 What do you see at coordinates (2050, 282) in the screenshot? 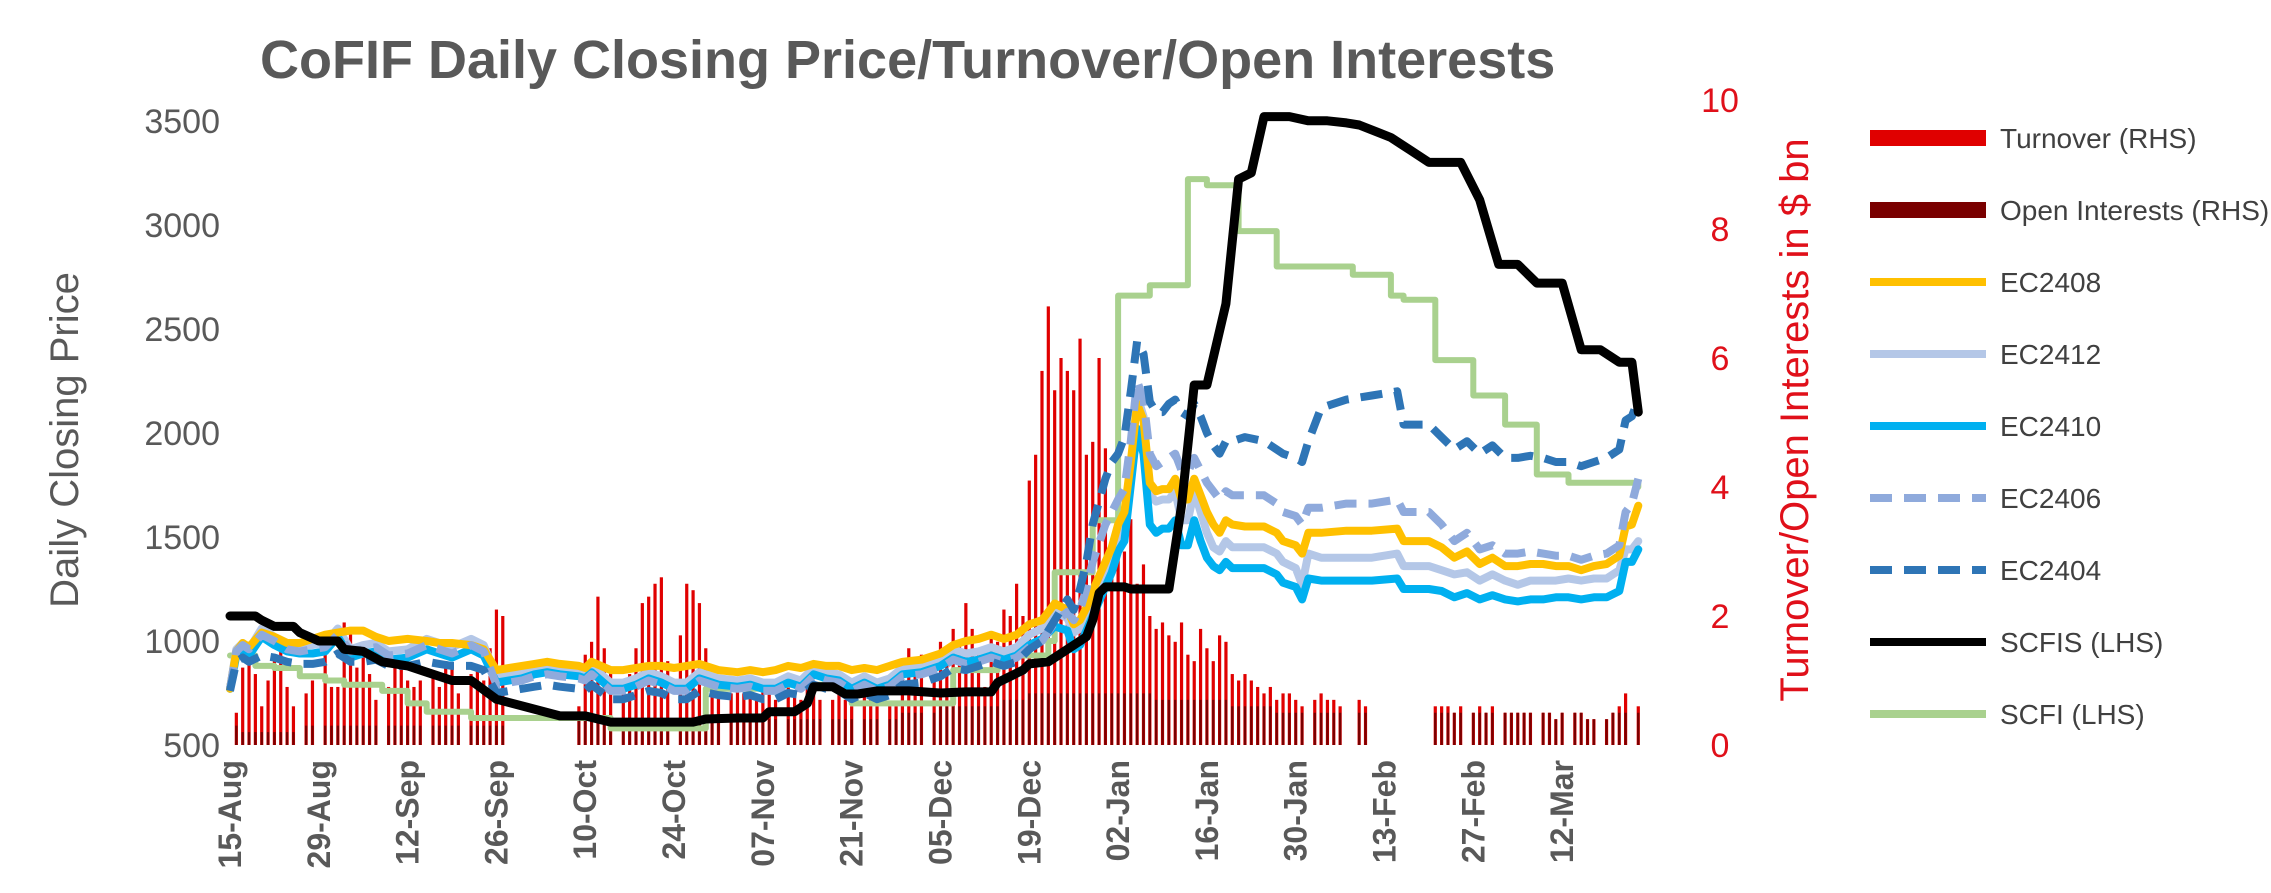
I see `legend-label: EC2408` at bounding box center [2050, 282].